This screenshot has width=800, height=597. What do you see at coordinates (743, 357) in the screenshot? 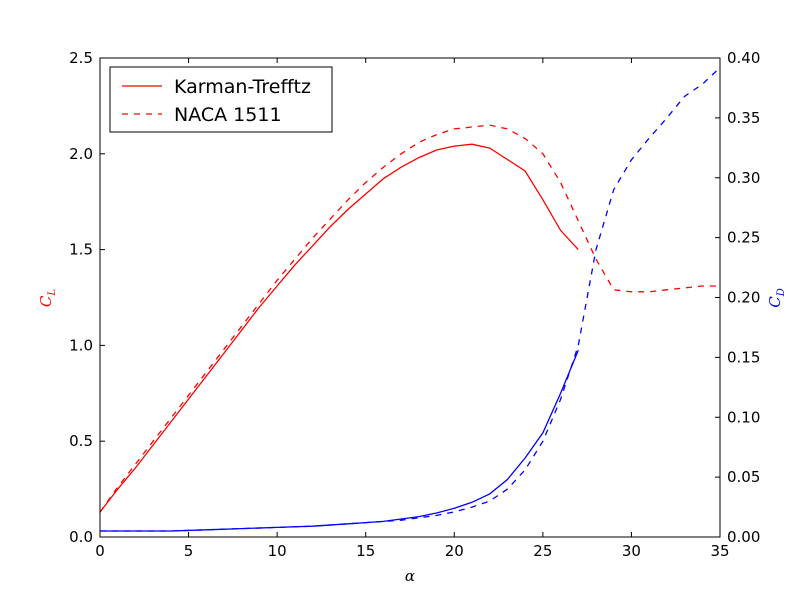
I see `right-y-tick-label: 0.15` at bounding box center [743, 357].